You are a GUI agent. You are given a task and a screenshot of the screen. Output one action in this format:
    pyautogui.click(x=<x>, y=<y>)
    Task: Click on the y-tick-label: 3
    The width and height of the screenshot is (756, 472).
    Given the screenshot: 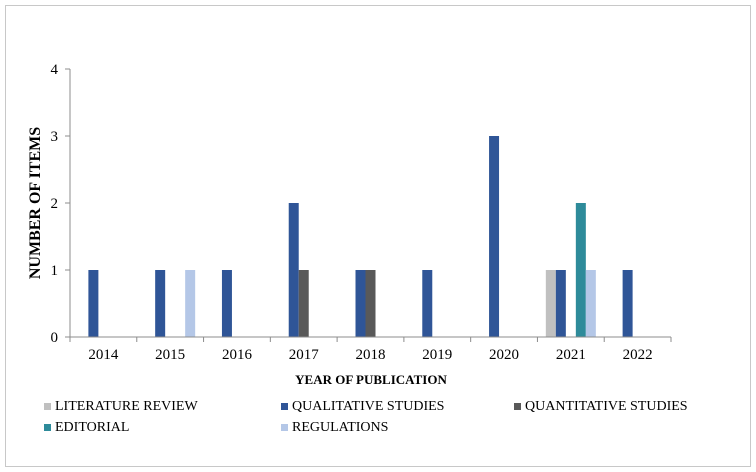 What is the action you would take?
    pyautogui.click(x=55, y=137)
    